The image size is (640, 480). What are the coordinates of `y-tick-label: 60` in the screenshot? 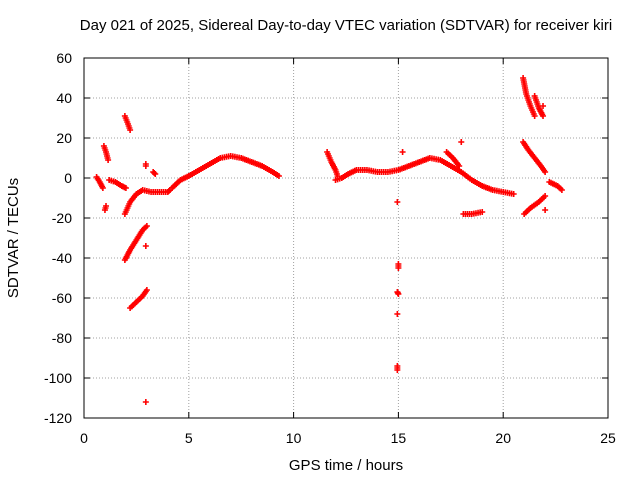 It's located at (64, 58).